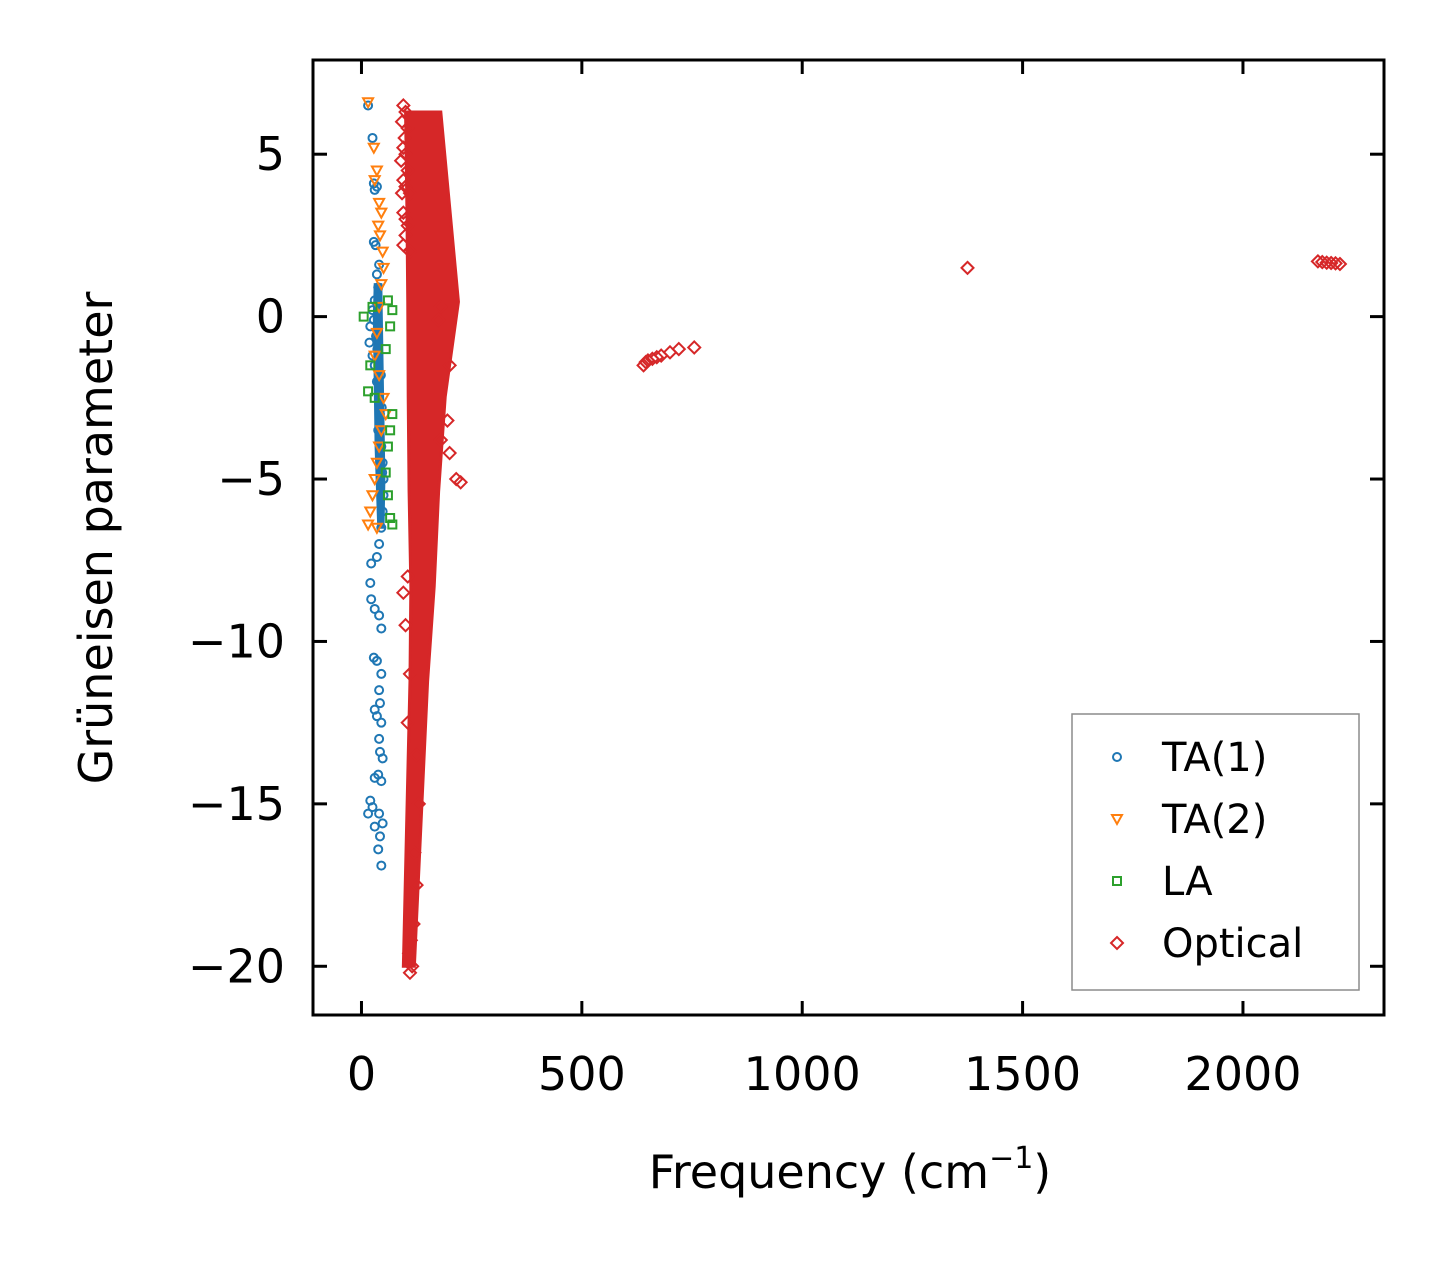 The height and width of the screenshot is (1264, 1443). I want to click on series-ta-2-, so click(377, 316).